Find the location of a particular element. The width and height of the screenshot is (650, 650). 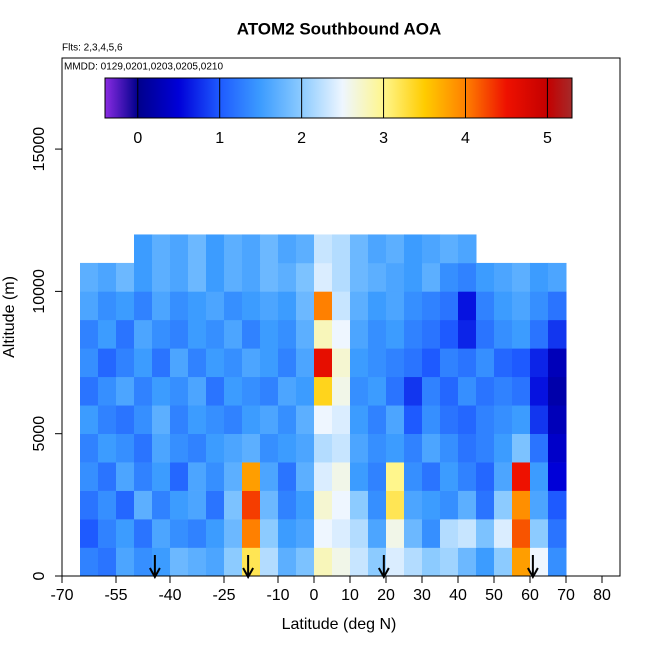

arrow is located at coordinates (248, 567).